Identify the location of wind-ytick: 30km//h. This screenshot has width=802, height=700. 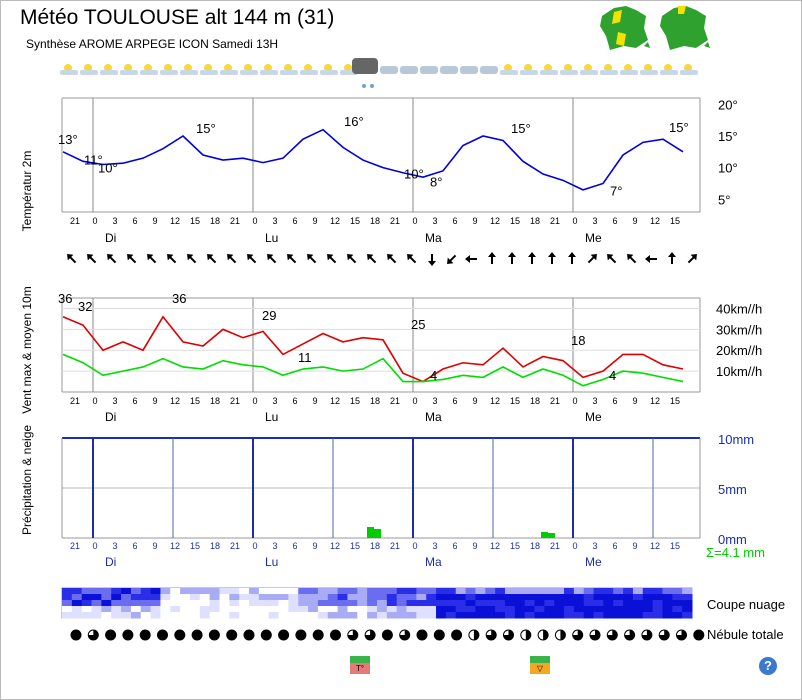
(739, 329).